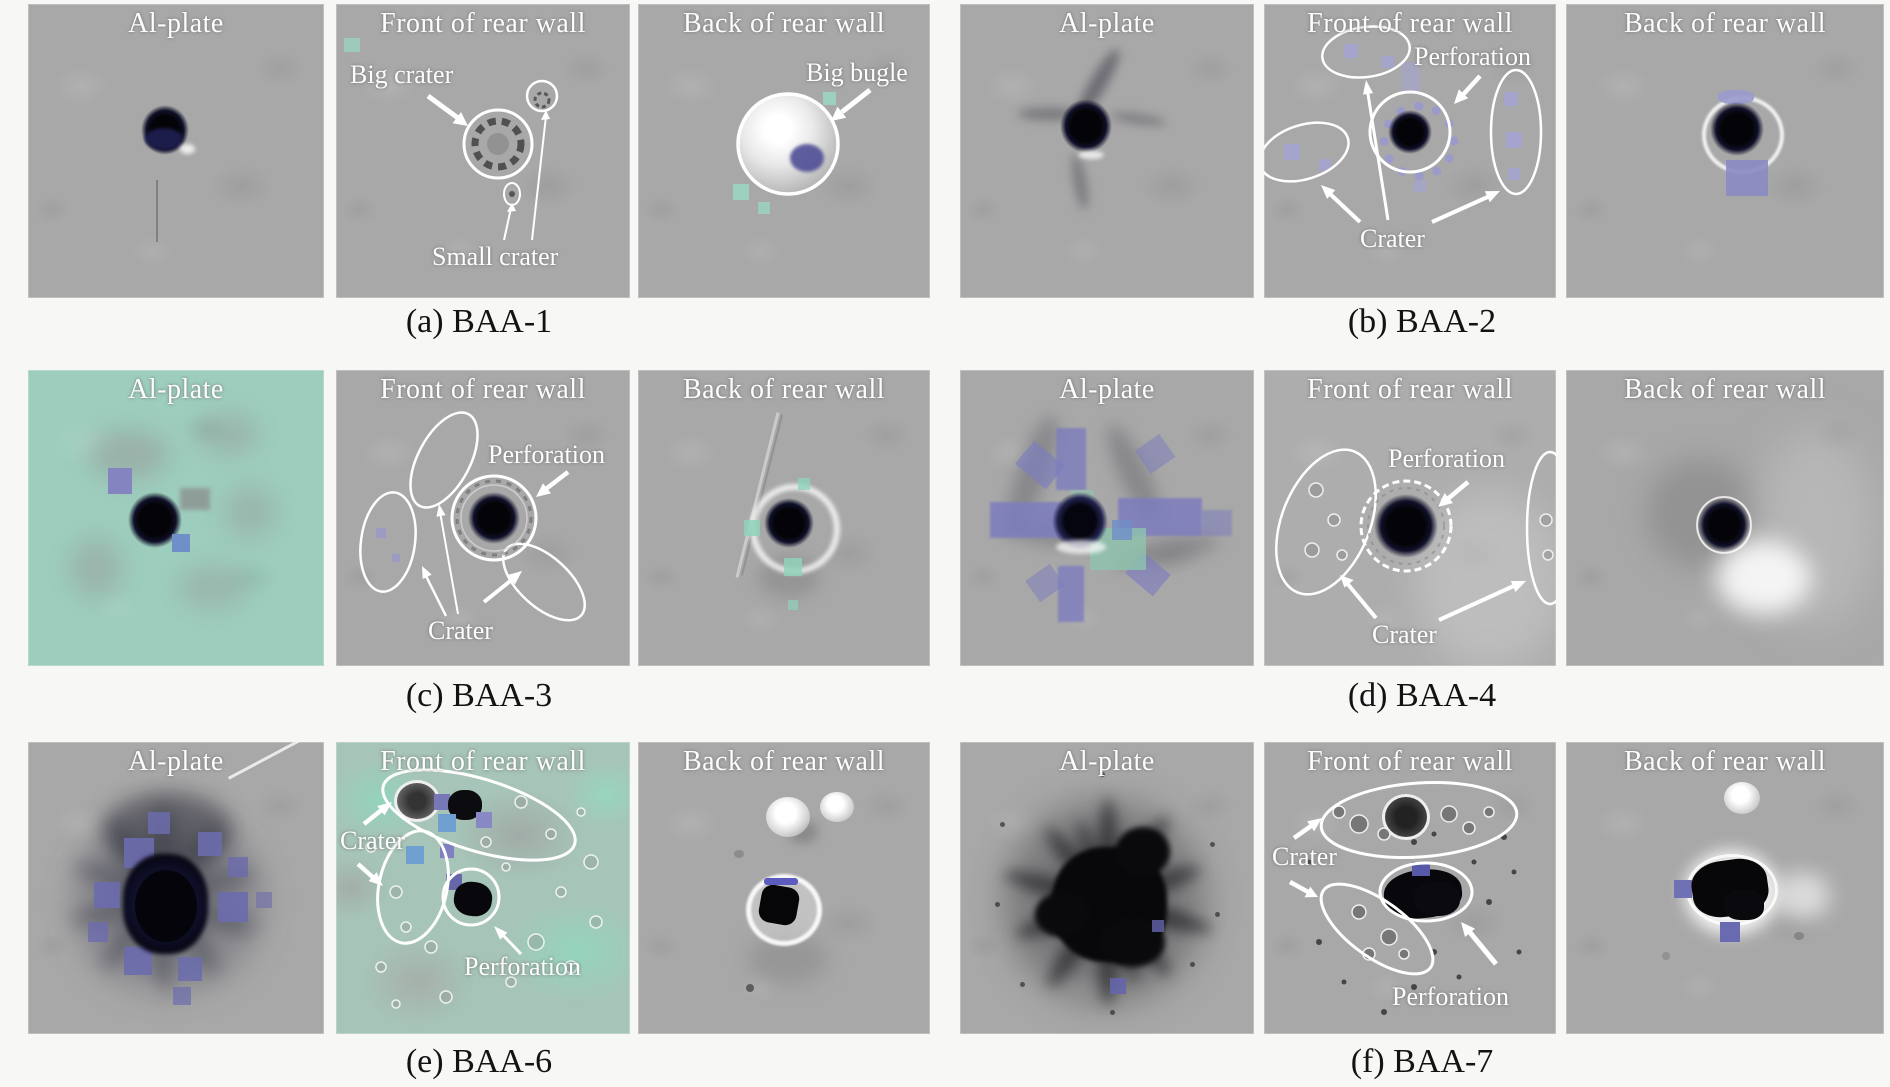 This screenshot has width=1890, height=1087. What do you see at coordinates (479, 1061) in the screenshot?
I see `caption-e: (e) BAA-6` at bounding box center [479, 1061].